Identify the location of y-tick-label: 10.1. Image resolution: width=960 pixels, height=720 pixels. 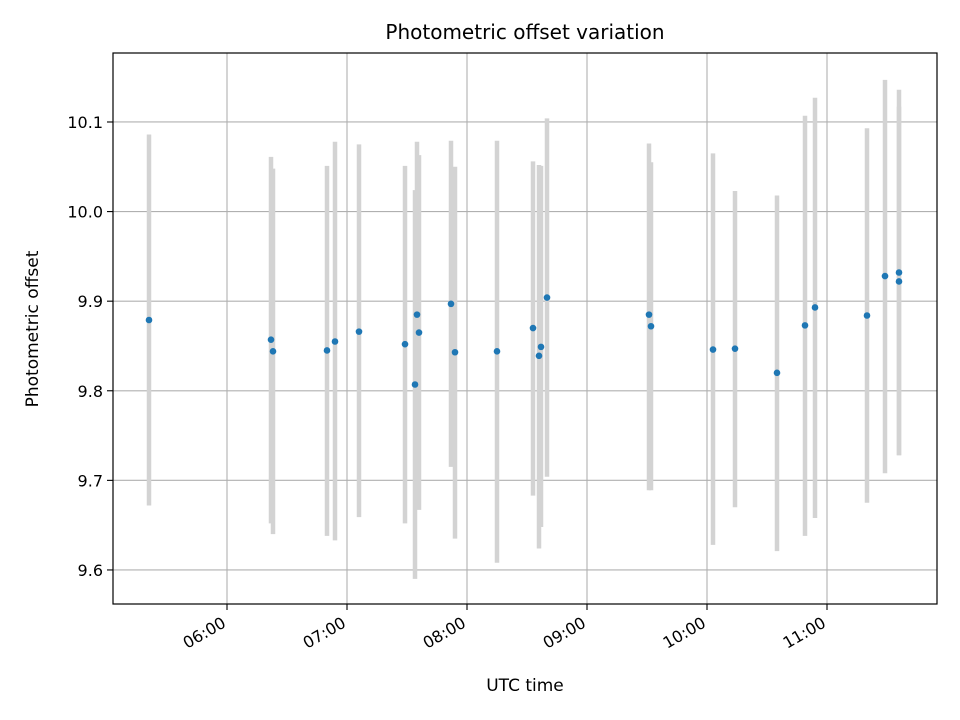
(85, 122).